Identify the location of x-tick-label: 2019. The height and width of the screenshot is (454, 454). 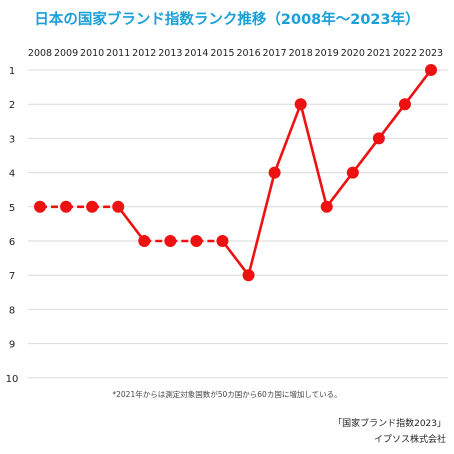
(327, 53).